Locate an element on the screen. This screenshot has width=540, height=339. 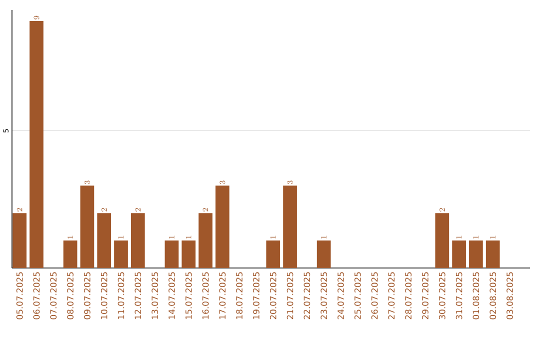
x-tick-label: 16.07.2025 is located at coordinates (205, 296).